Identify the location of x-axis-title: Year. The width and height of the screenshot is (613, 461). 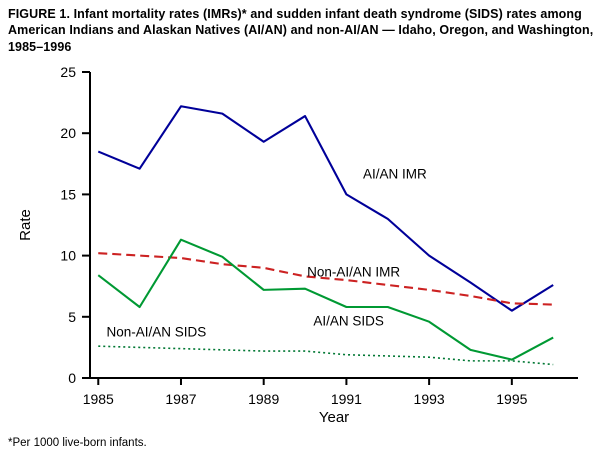
(334, 417).